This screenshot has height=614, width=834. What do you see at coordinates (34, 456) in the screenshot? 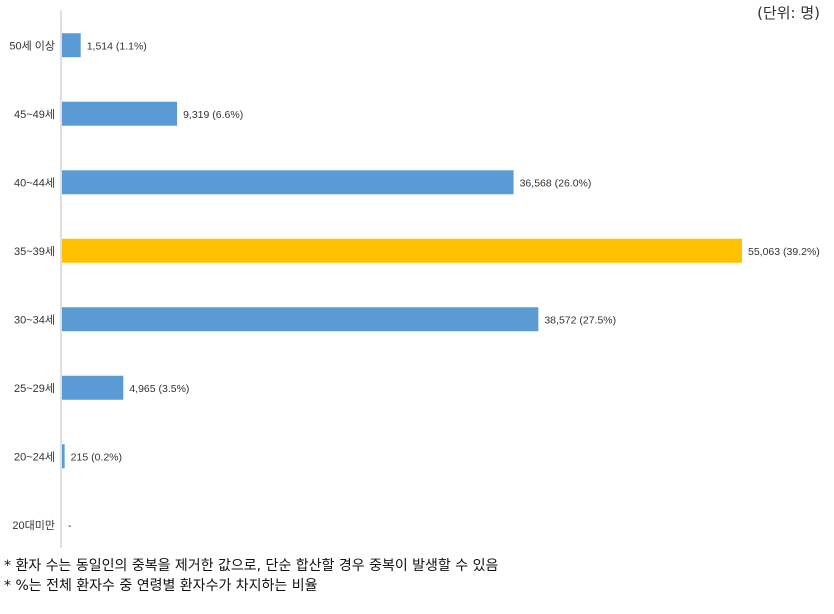
I see `category-label: 20~24세` at bounding box center [34, 456].